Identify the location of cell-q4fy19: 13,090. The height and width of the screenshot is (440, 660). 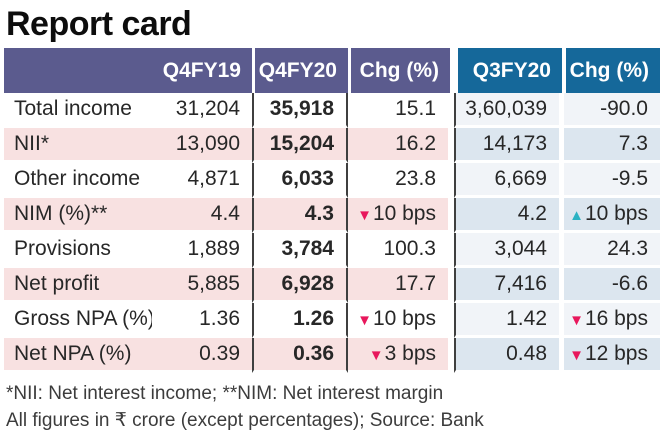
(202, 145).